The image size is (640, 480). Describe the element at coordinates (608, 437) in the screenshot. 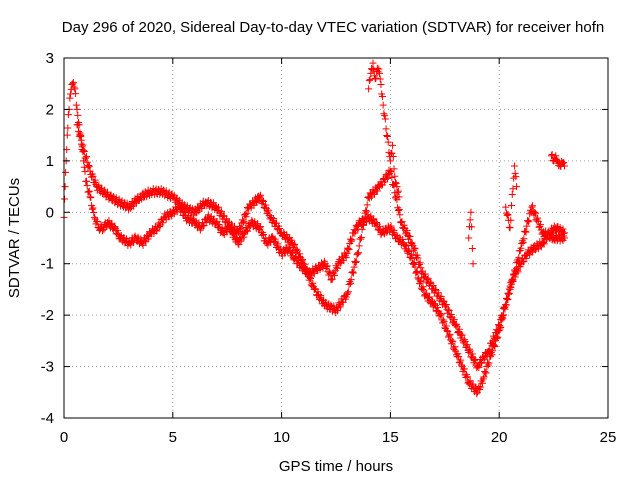

I see `x-tick-label: 25` at that location.